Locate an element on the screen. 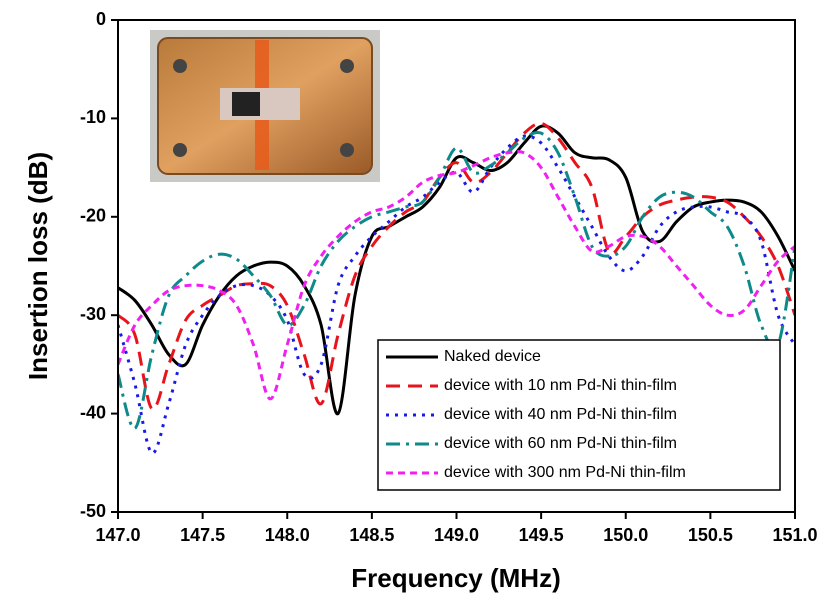  x-tick-label: 147.5 is located at coordinates (202, 535).